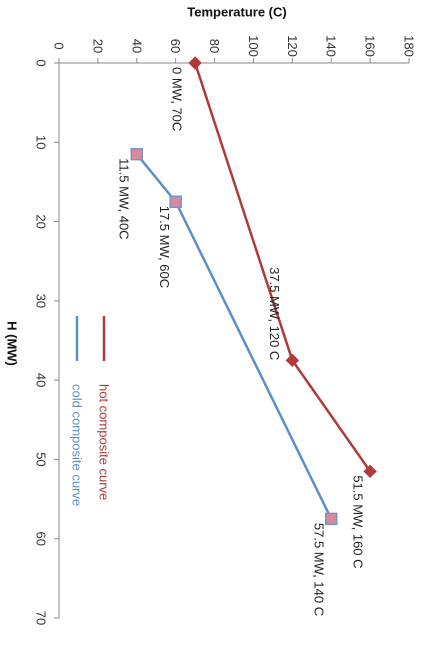  What do you see at coordinates (177, 99) in the screenshot?
I see `data-label: 0 MW, 70C` at bounding box center [177, 99].